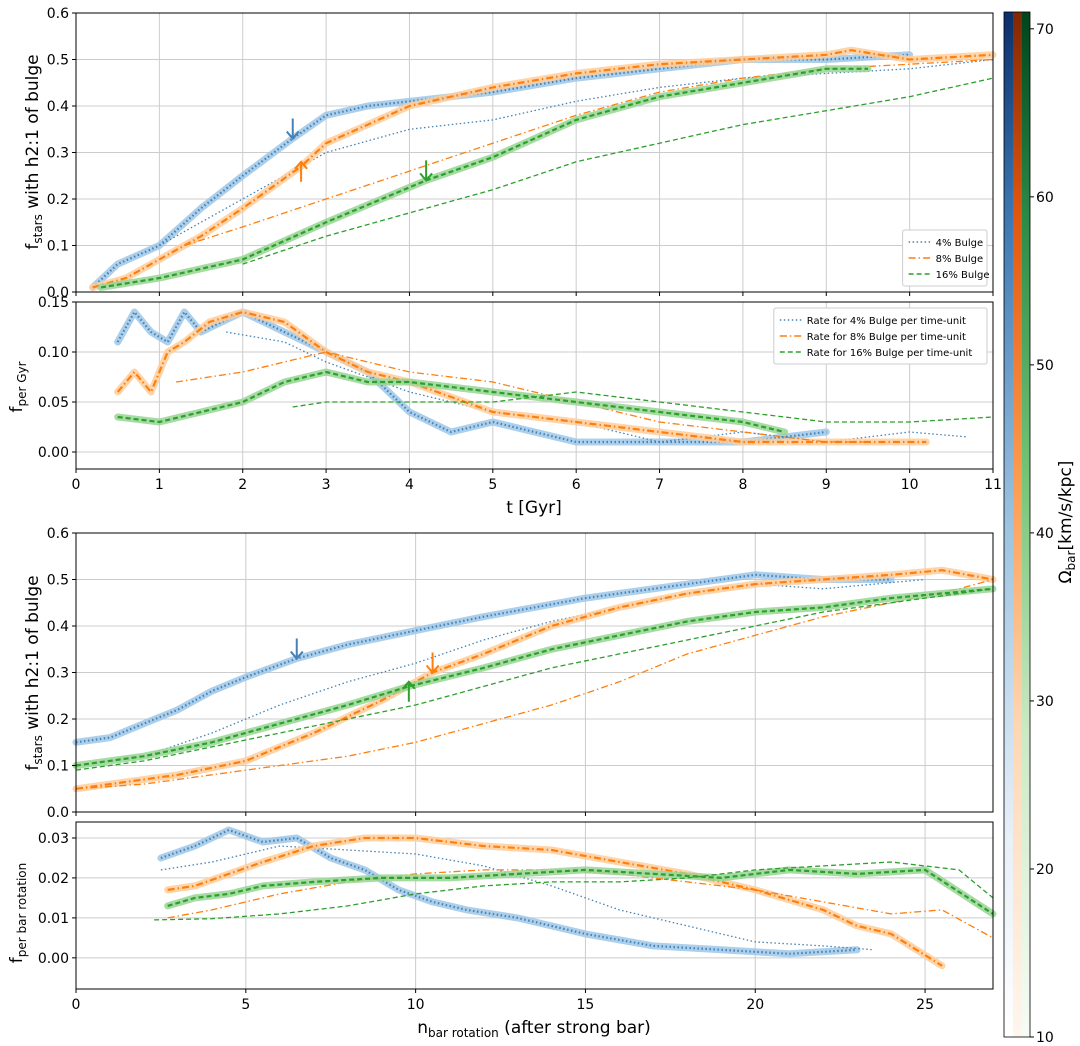  Describe the element at coordinates (159, 485) in the screenshot. I see `xtick-label-1: 1` at that location.